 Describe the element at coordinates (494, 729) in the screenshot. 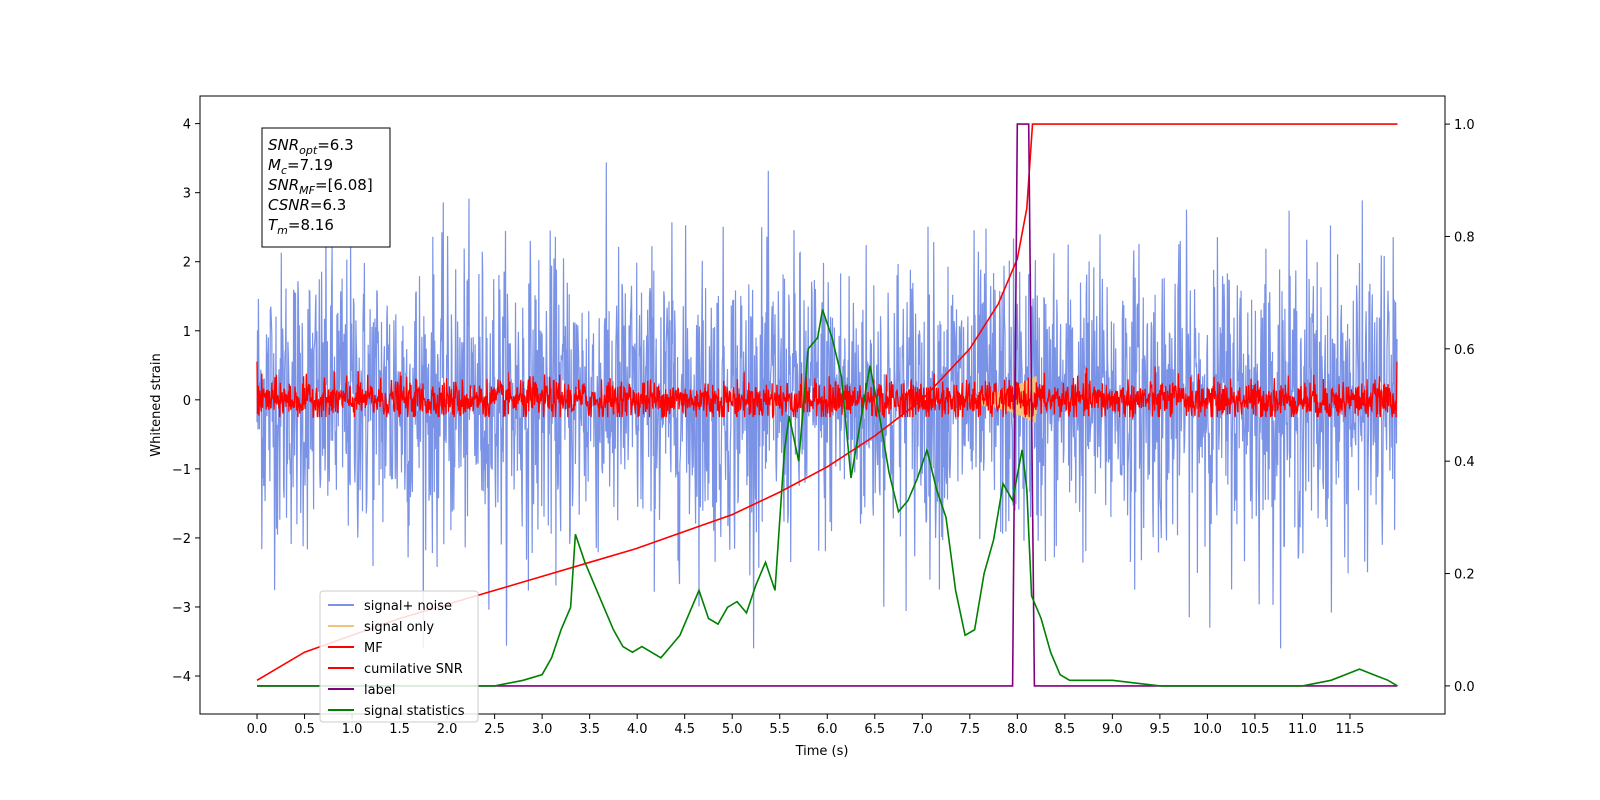

I see `x-tick-label: 2.5` at that location.